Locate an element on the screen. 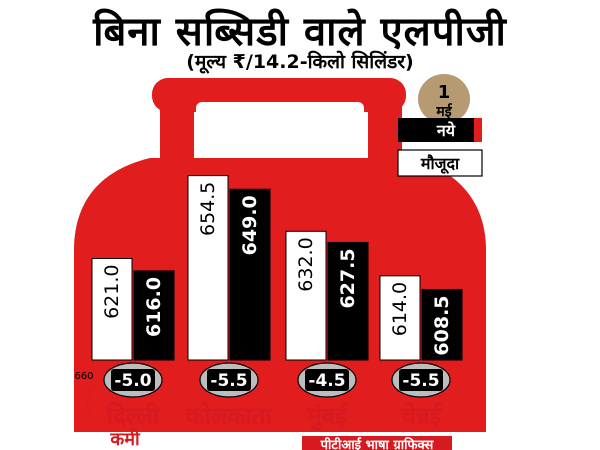 Image resolution: width=600 pixels, height=450 pixels. bar-value-label: 621.0 is located at coordinates (112, 292).